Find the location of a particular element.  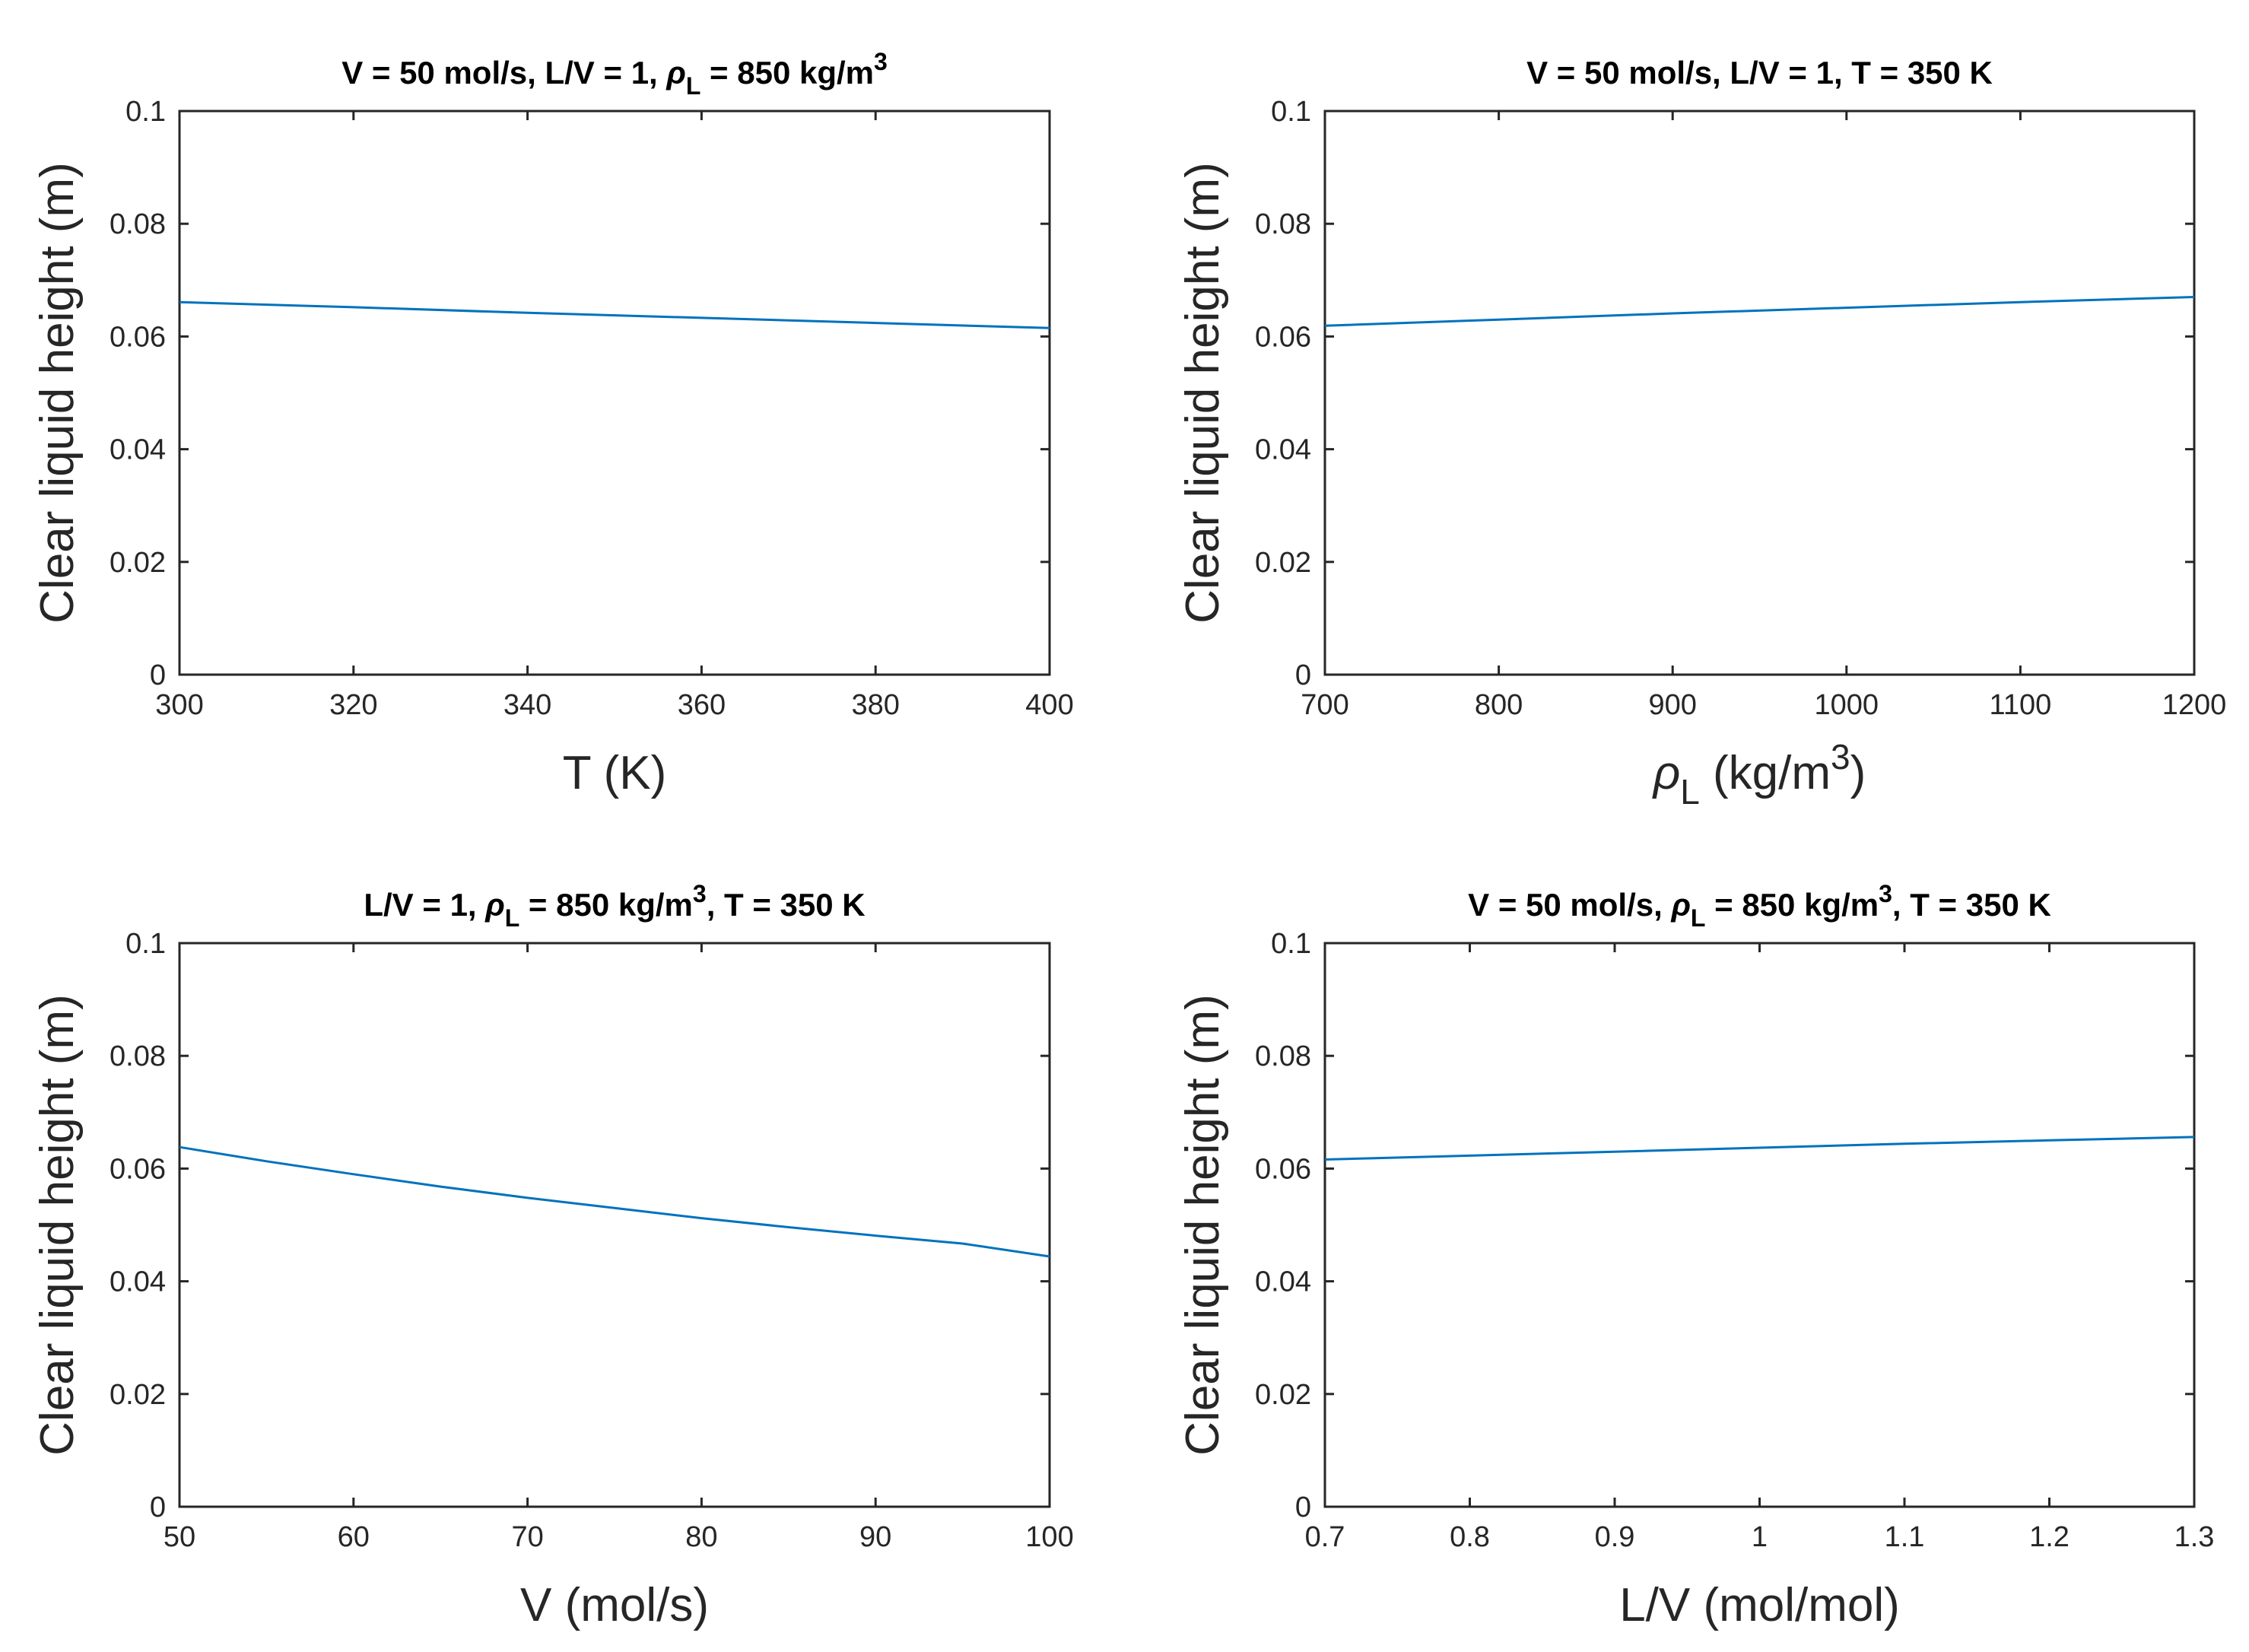

chart-title: L/V = 1, ρL = 850 kg/m3, T = 350 K is located at coordinates (614, 906).